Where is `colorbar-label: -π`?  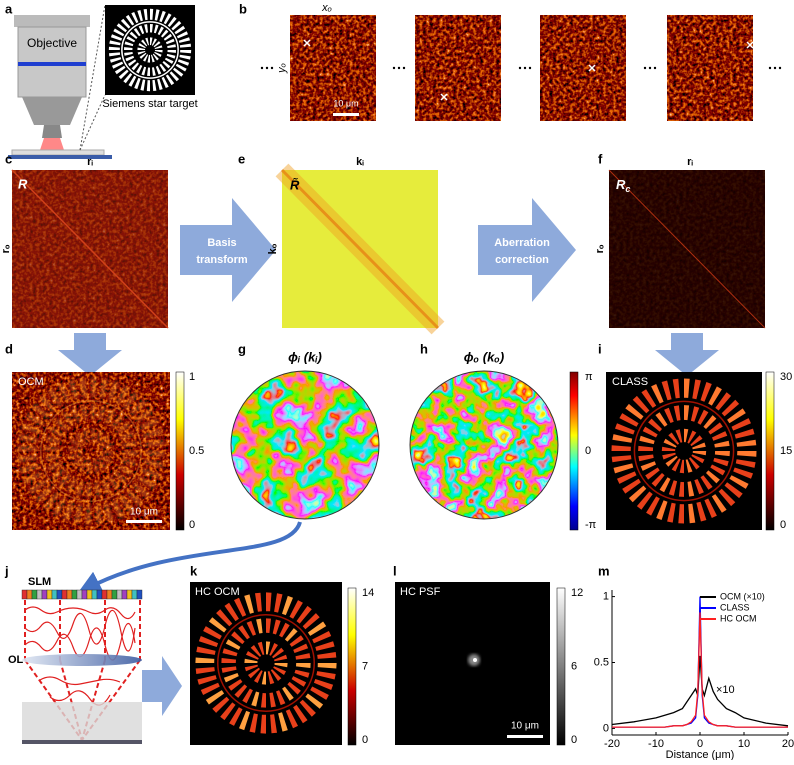
colorbar-label: -π is located at coordinates (591, 525).